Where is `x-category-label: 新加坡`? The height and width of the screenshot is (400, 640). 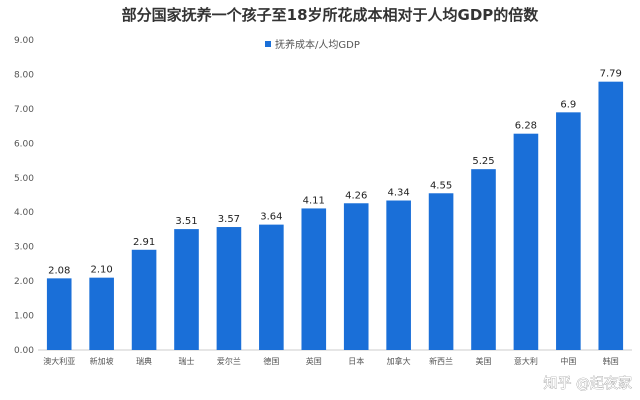 x-category-label: 新加坡 is located at coordinates (102, 361).